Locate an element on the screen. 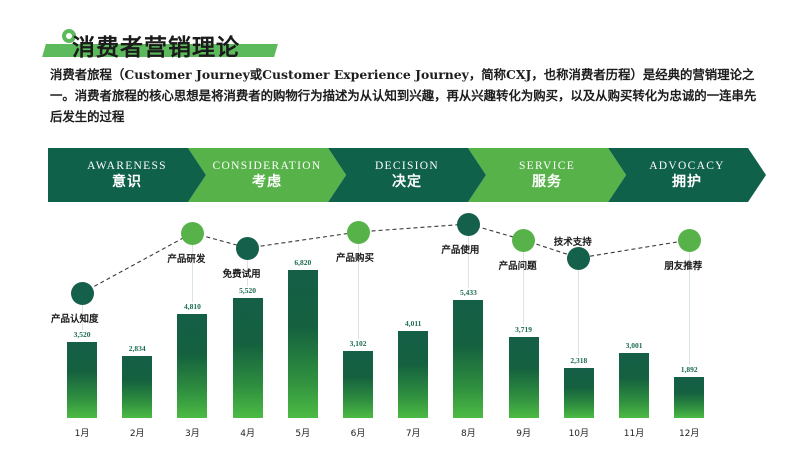 The height and width of the screenshot is (450, 800). x-axis-tick-10月: 10月 is located at coordinates (579, 434).